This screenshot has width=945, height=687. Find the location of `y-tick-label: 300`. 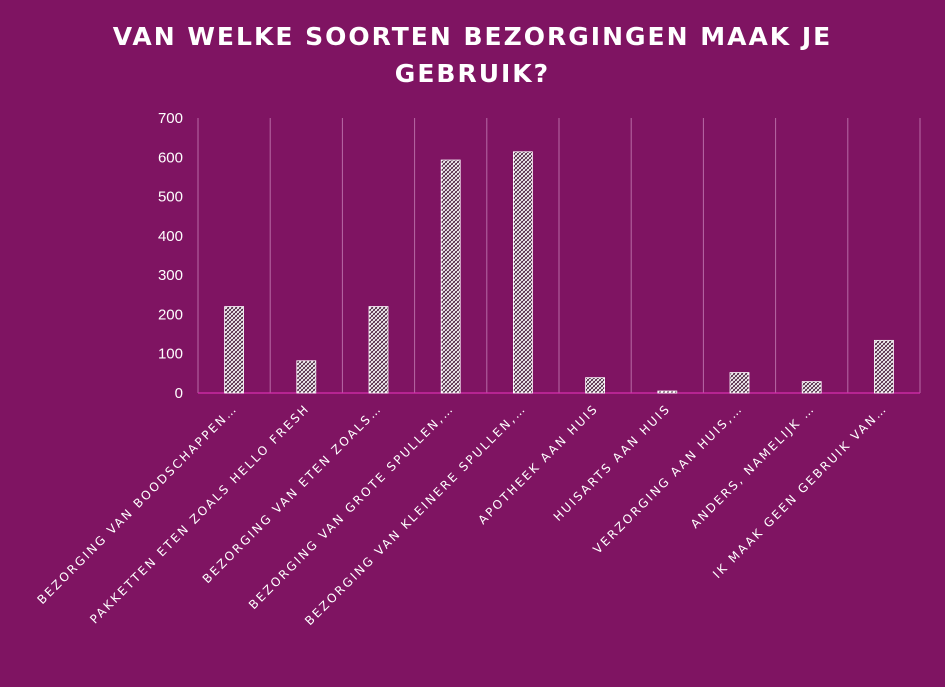

y-tick-label: 300 is located at coordinates (170, 275).